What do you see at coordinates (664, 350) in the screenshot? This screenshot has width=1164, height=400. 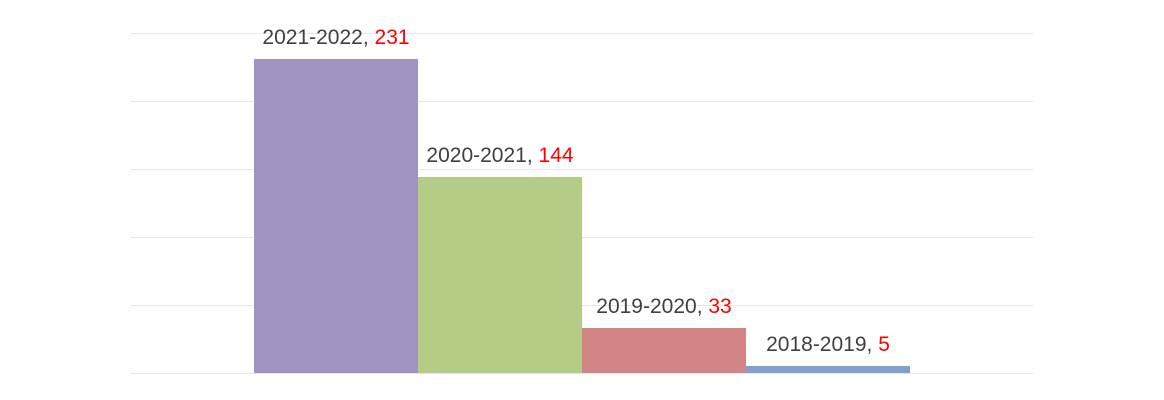 I see `bar-2019-2020` at bounding box center [664, 350].